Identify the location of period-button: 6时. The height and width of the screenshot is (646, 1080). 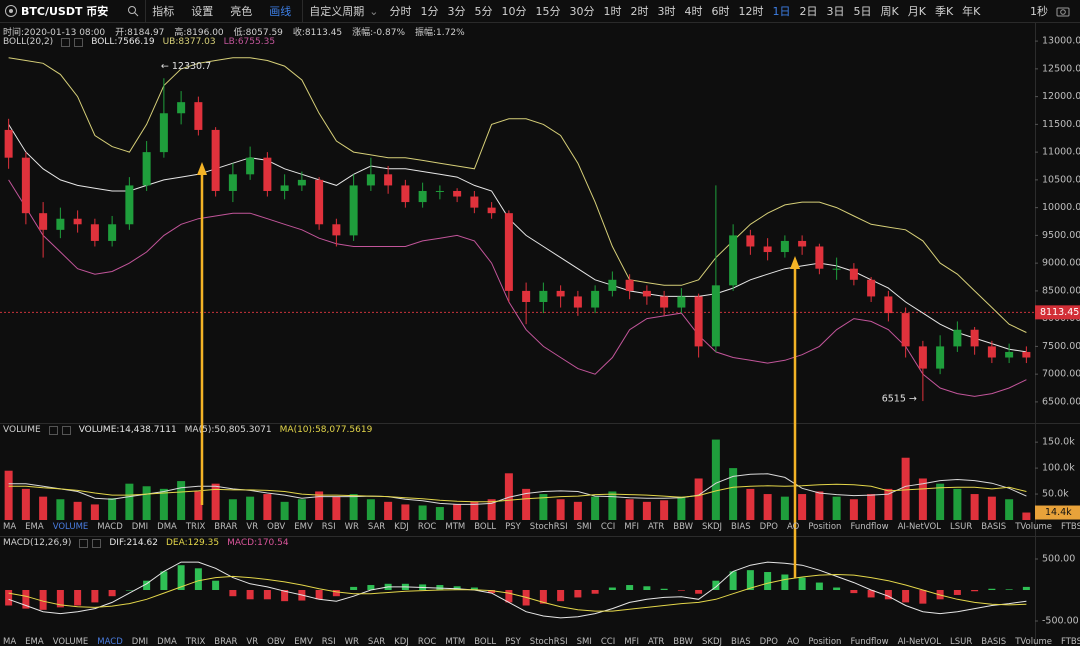
(720, 11).